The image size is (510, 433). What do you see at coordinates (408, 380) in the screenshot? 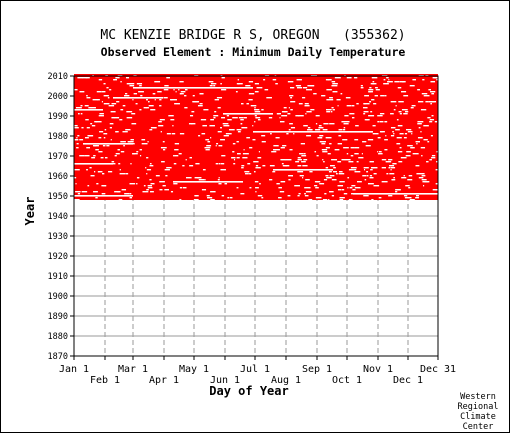
I see `x-tick-label: Dec 1` at bounding box center [408, 380].